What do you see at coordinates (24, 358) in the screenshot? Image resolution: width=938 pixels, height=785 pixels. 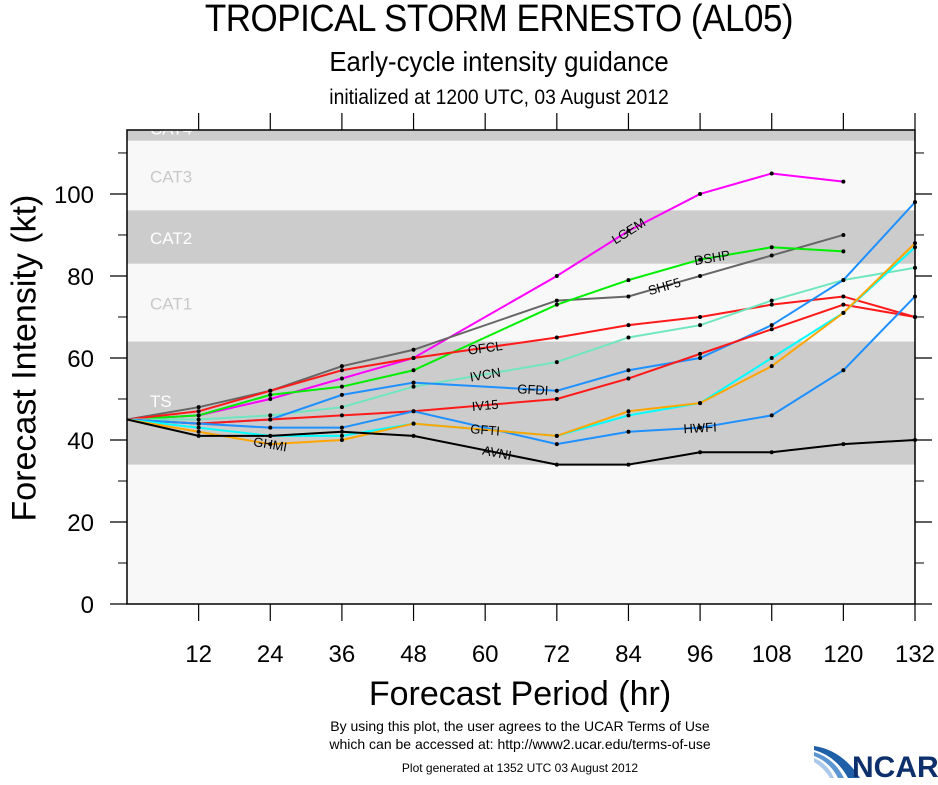 I see `y-axis-label: Forecast Intensity (kt)` at bounding box center [24, 358].